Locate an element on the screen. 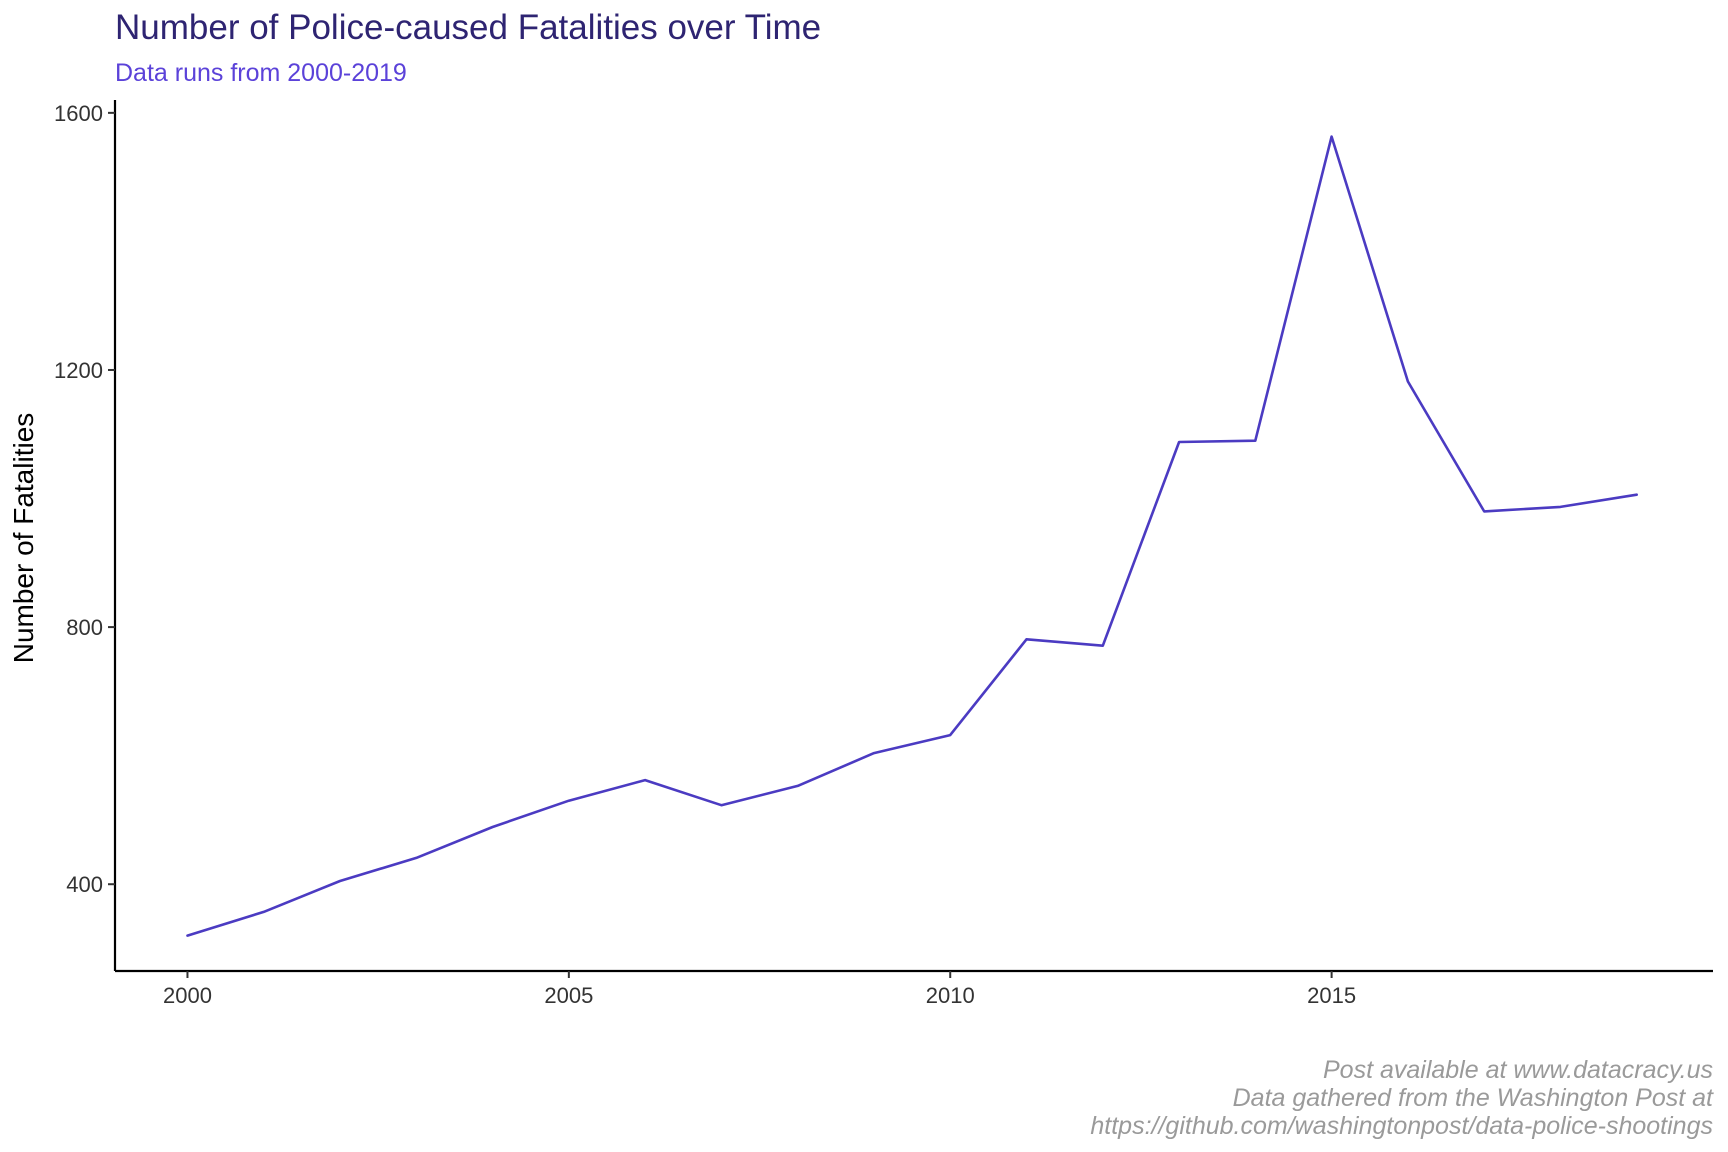  y-tick-label: 400 is located at coordinates (84, 884).